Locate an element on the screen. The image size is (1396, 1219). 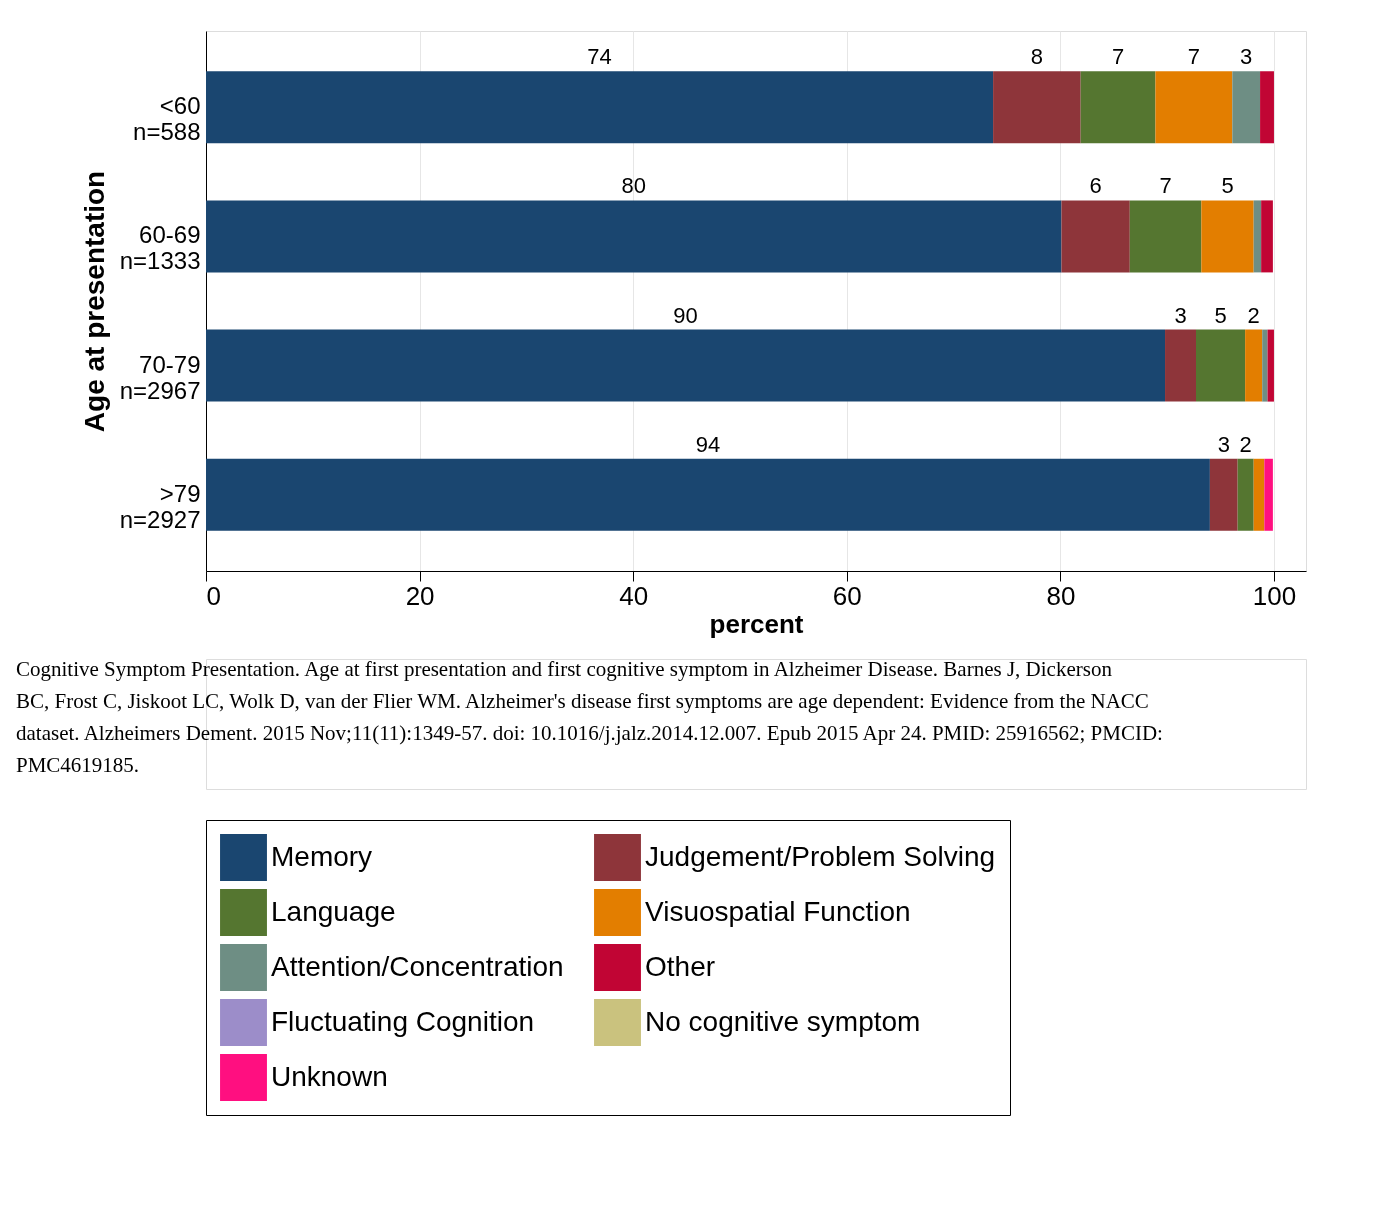
x-tick-label: 80 is located at coordinates (1061, 595).